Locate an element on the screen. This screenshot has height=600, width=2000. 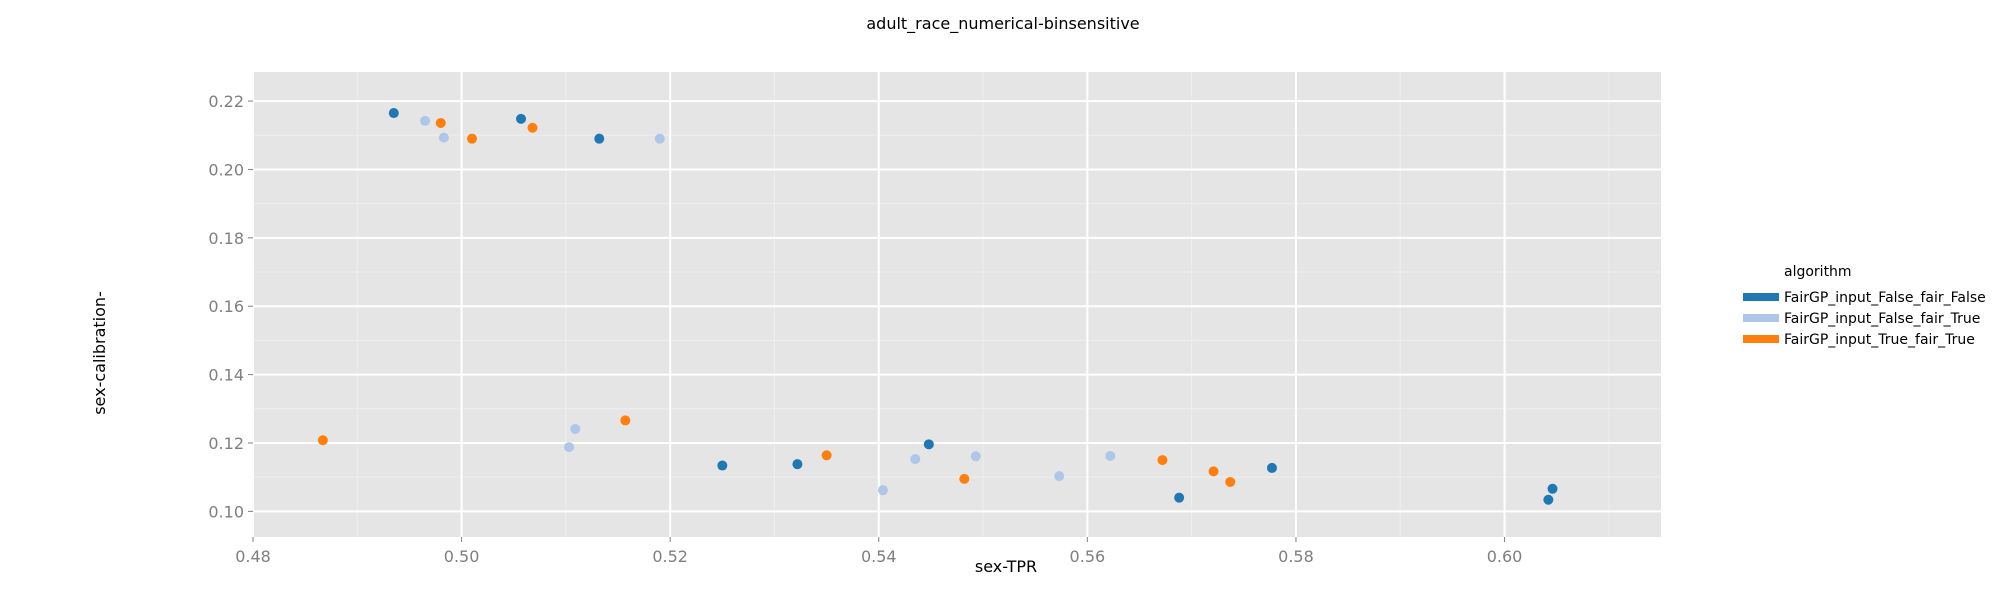
x-axis: 0.48 0.50 0.52 0.54 0.56 0.58 0.60 is located at coordinates (878, 551).